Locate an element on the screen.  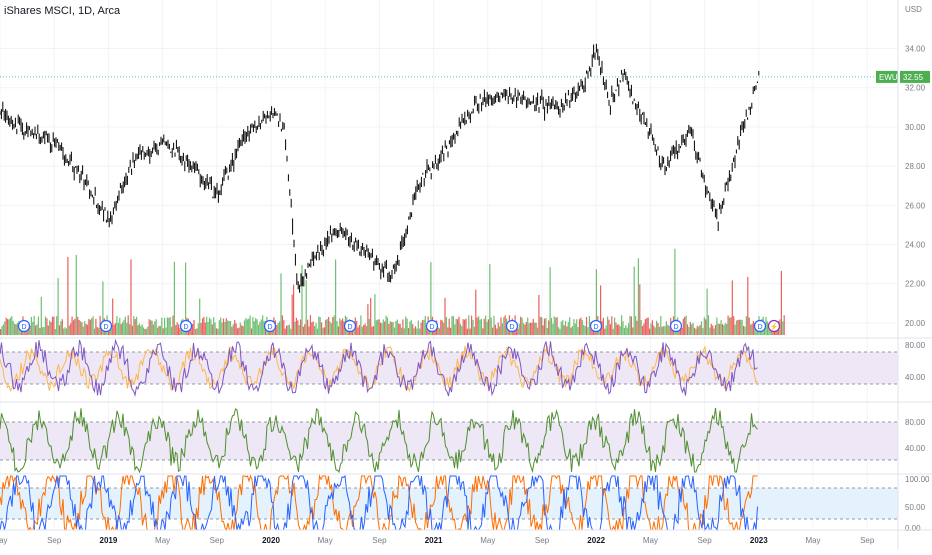
time-axis-label: Sep is located at coordinates (379, 540).